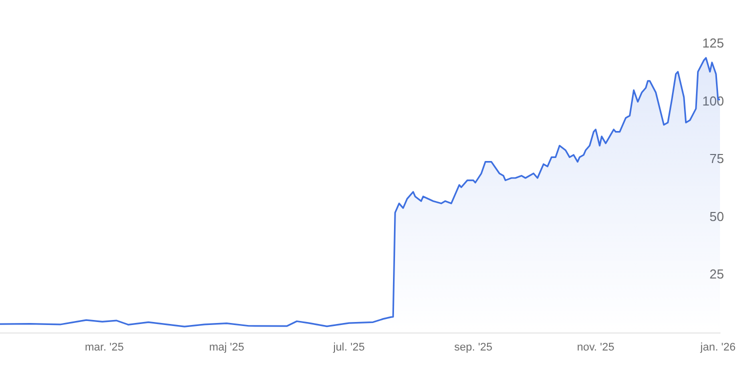 Image resolution: width=741 pixels, height=366 pixels. Describe the element at coordinates (717, 274) in the screenshot. I see `y-tick-label: 25` at that location.